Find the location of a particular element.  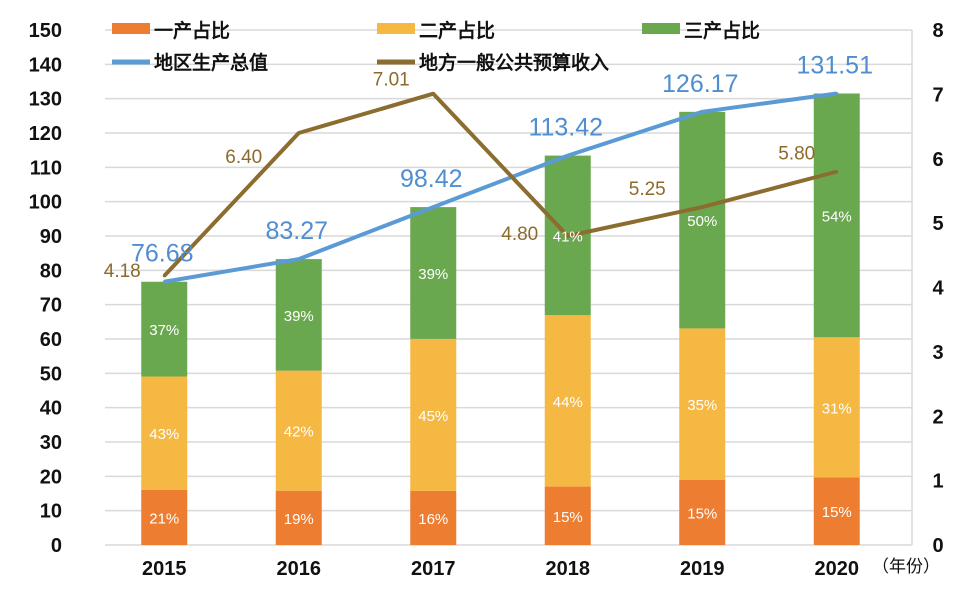

right-tick-label: 6 is located at coordinates (937, 160).